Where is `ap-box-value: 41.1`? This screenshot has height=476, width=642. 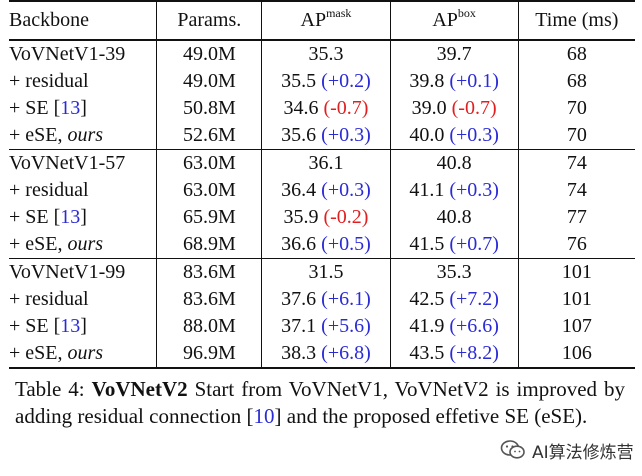
ap-box-value: 41.1 is located at coordinates (427, 190).